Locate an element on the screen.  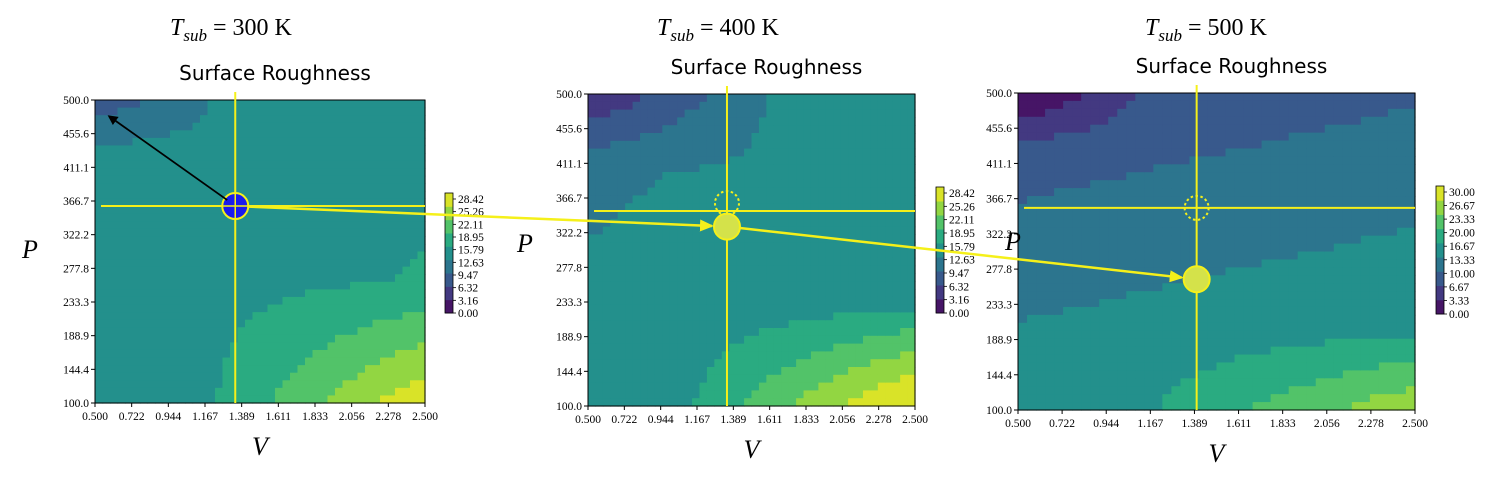
y-tick-label: 188.9 is located at coordinates (569, 338).